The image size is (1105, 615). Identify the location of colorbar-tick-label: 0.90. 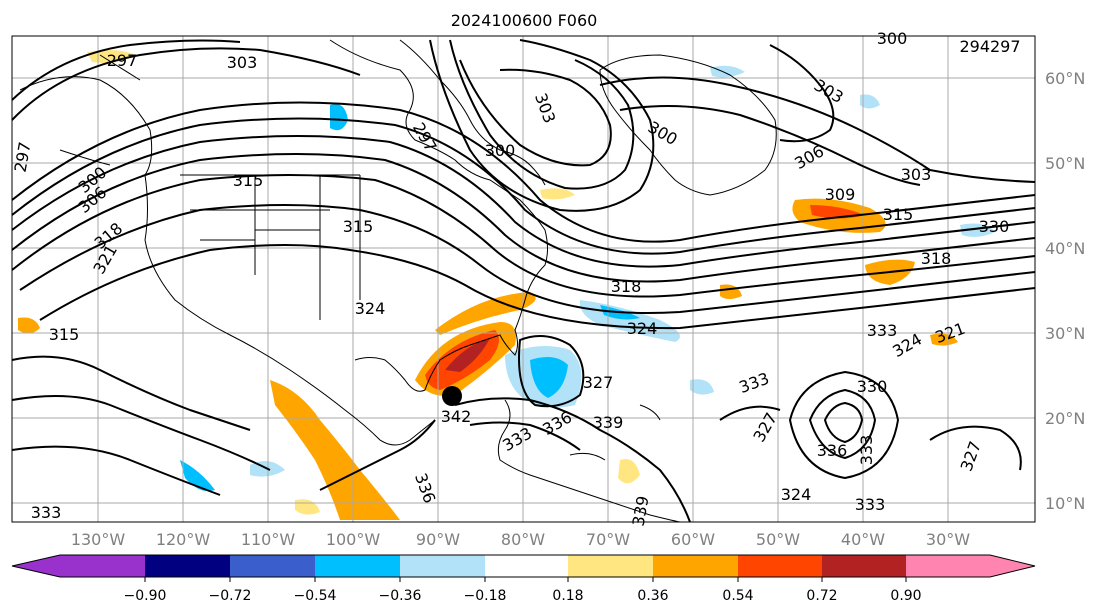
(905, 596).